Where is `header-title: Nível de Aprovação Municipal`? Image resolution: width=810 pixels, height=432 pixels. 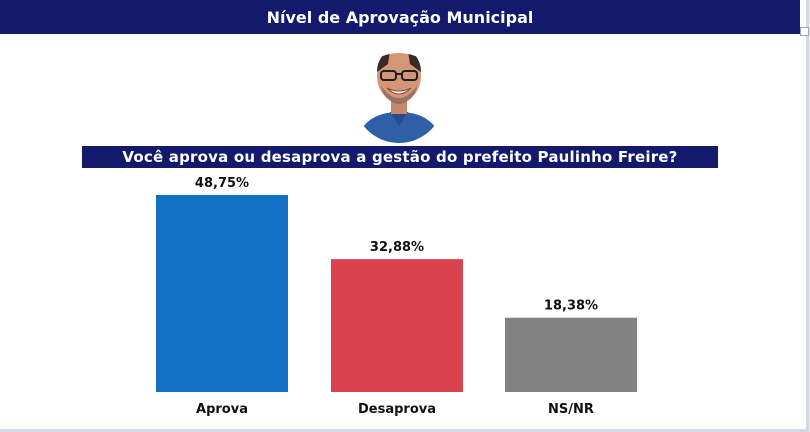 header-title: Nível de Aprovação Municipal is located at coordinates (400, 17).